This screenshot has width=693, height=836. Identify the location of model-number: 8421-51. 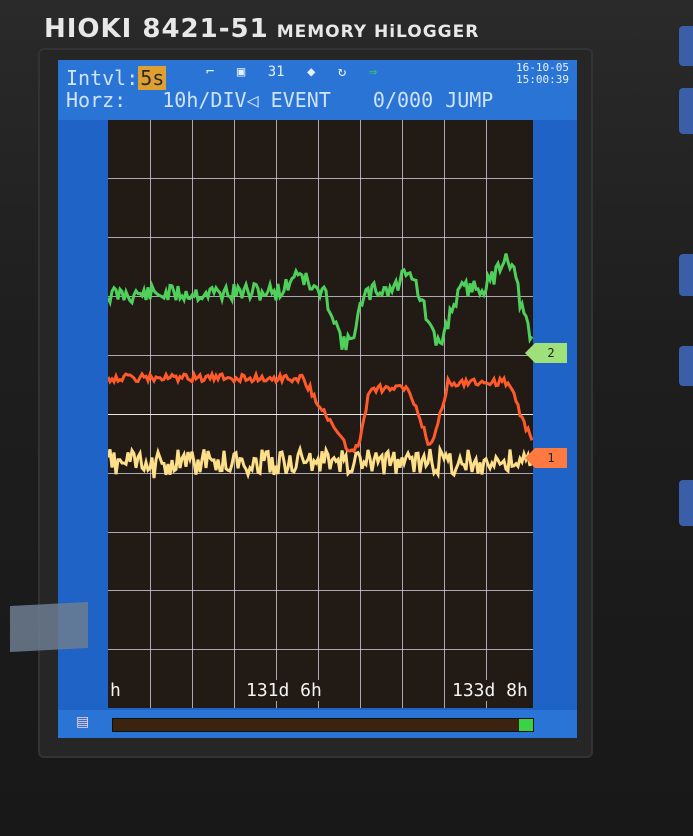
(205, 29).